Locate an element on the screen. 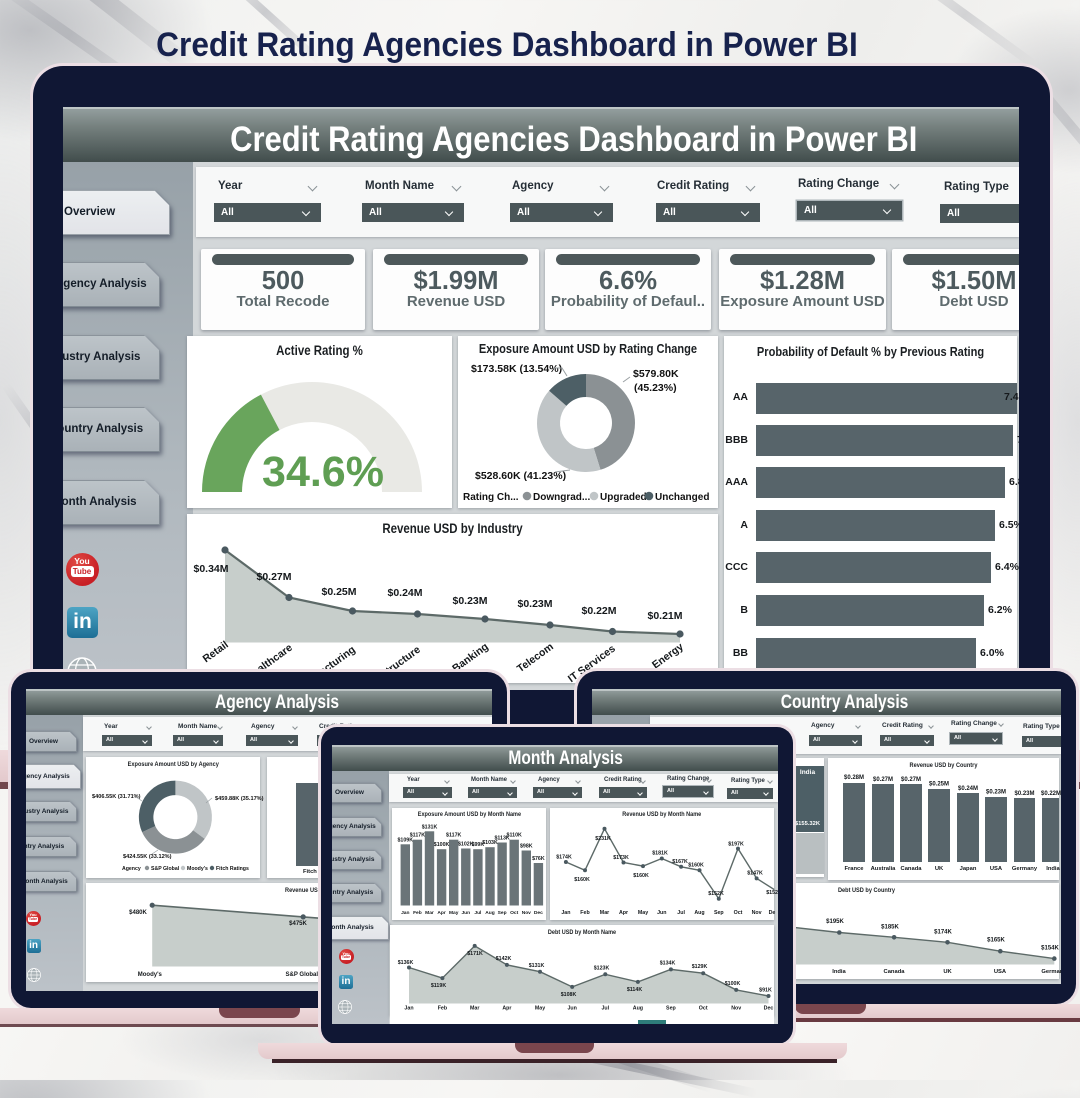  svg-text: $147K is located at coordinates (755, 873).